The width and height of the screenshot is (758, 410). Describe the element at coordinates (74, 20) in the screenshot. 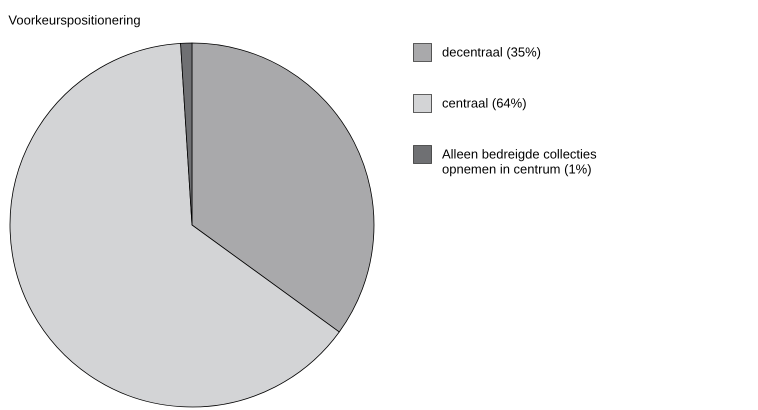

I see `chart-title: Voorkeurspositionering` at that location.